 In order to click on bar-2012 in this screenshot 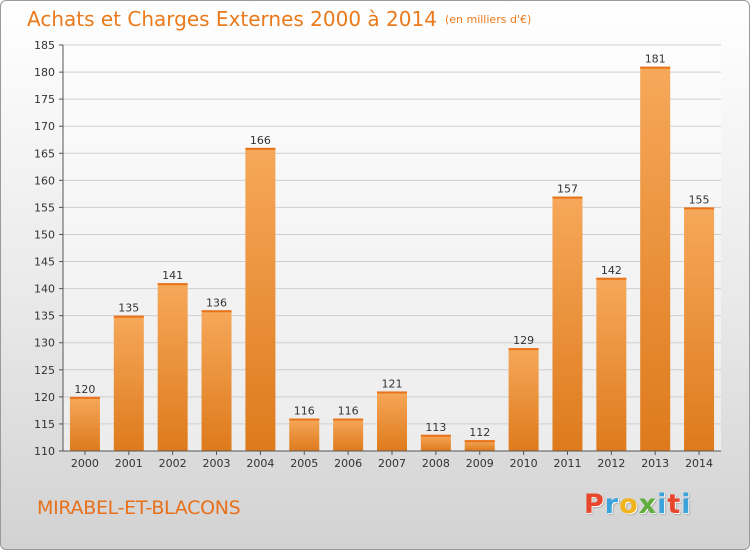, I will do `click(611, 364)`.